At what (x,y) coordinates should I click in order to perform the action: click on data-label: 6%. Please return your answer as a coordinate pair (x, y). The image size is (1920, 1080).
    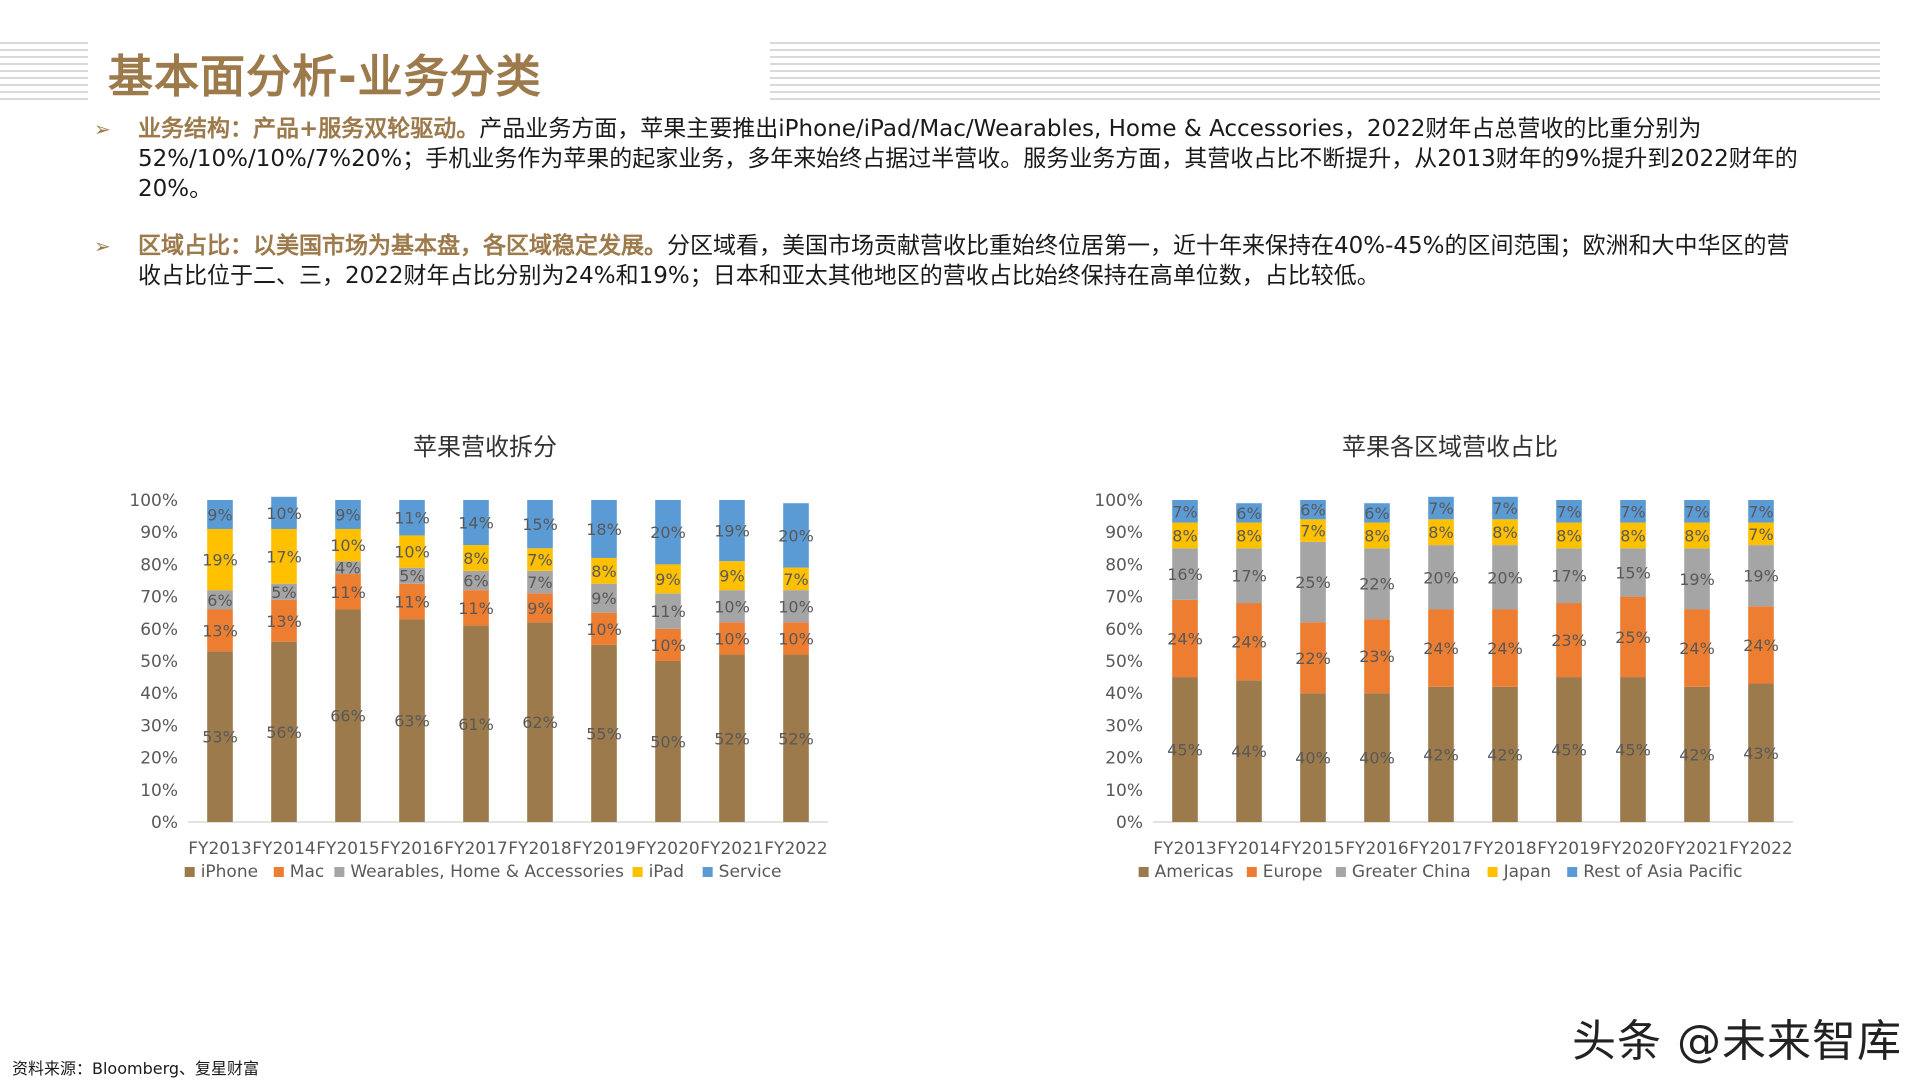
    Looking at the image, I should click on (219, 600).